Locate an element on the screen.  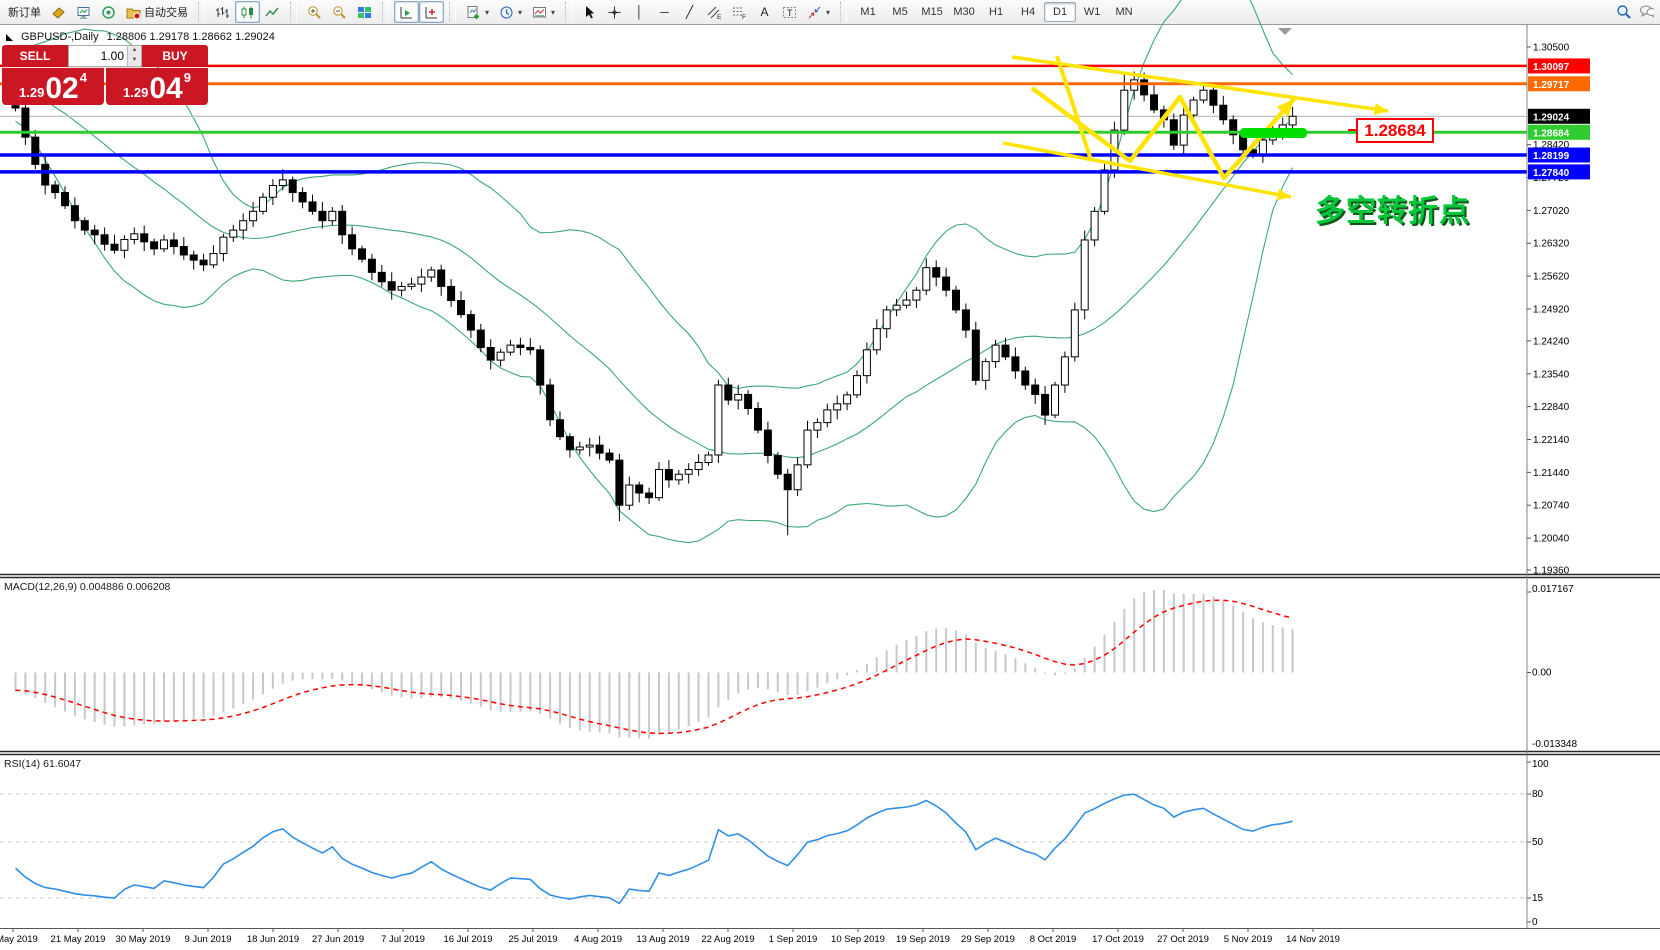
channel-tool-button: E is located at coordinates (714, 12).